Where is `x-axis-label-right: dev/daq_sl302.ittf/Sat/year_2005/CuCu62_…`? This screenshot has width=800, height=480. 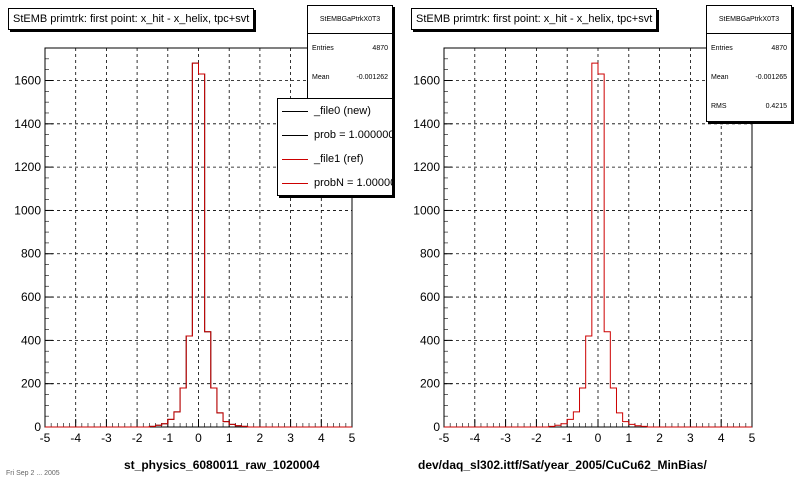
x-axis-label-right: dev/daq_sl302.ittf/Sat/year_2005/CuCu62_… is located at coordinates (562, 465).